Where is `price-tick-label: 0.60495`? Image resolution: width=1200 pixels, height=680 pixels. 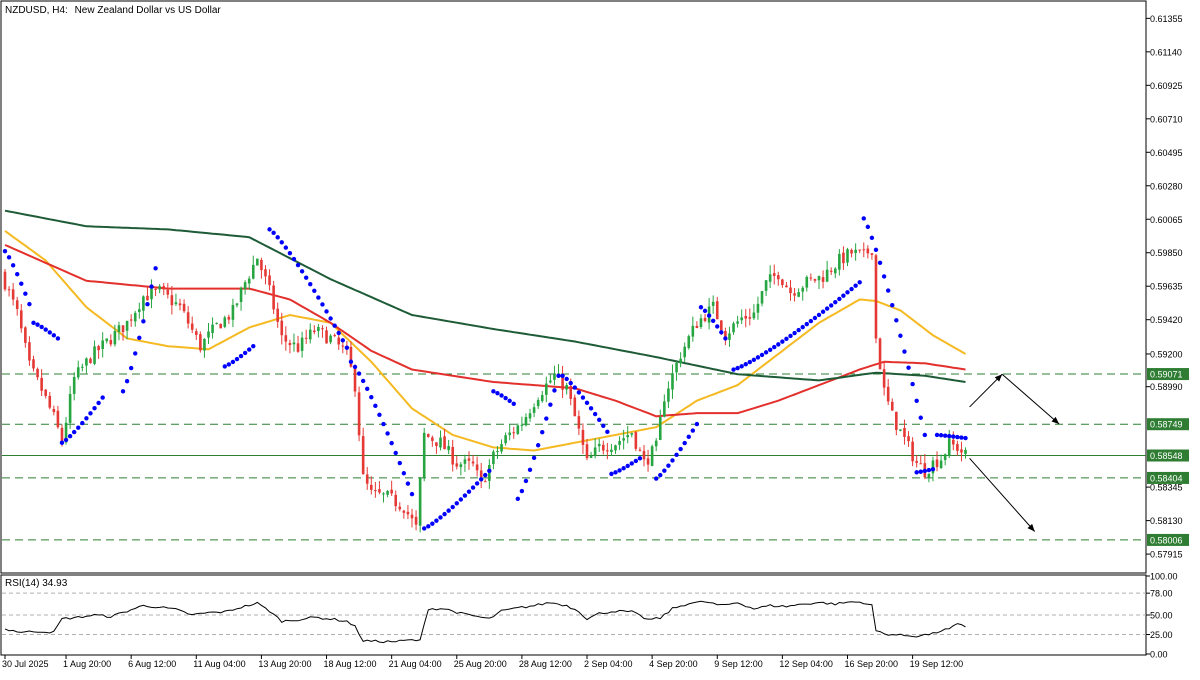 price-tick-label: 0.60495 is located at coordinates (1166, 153).